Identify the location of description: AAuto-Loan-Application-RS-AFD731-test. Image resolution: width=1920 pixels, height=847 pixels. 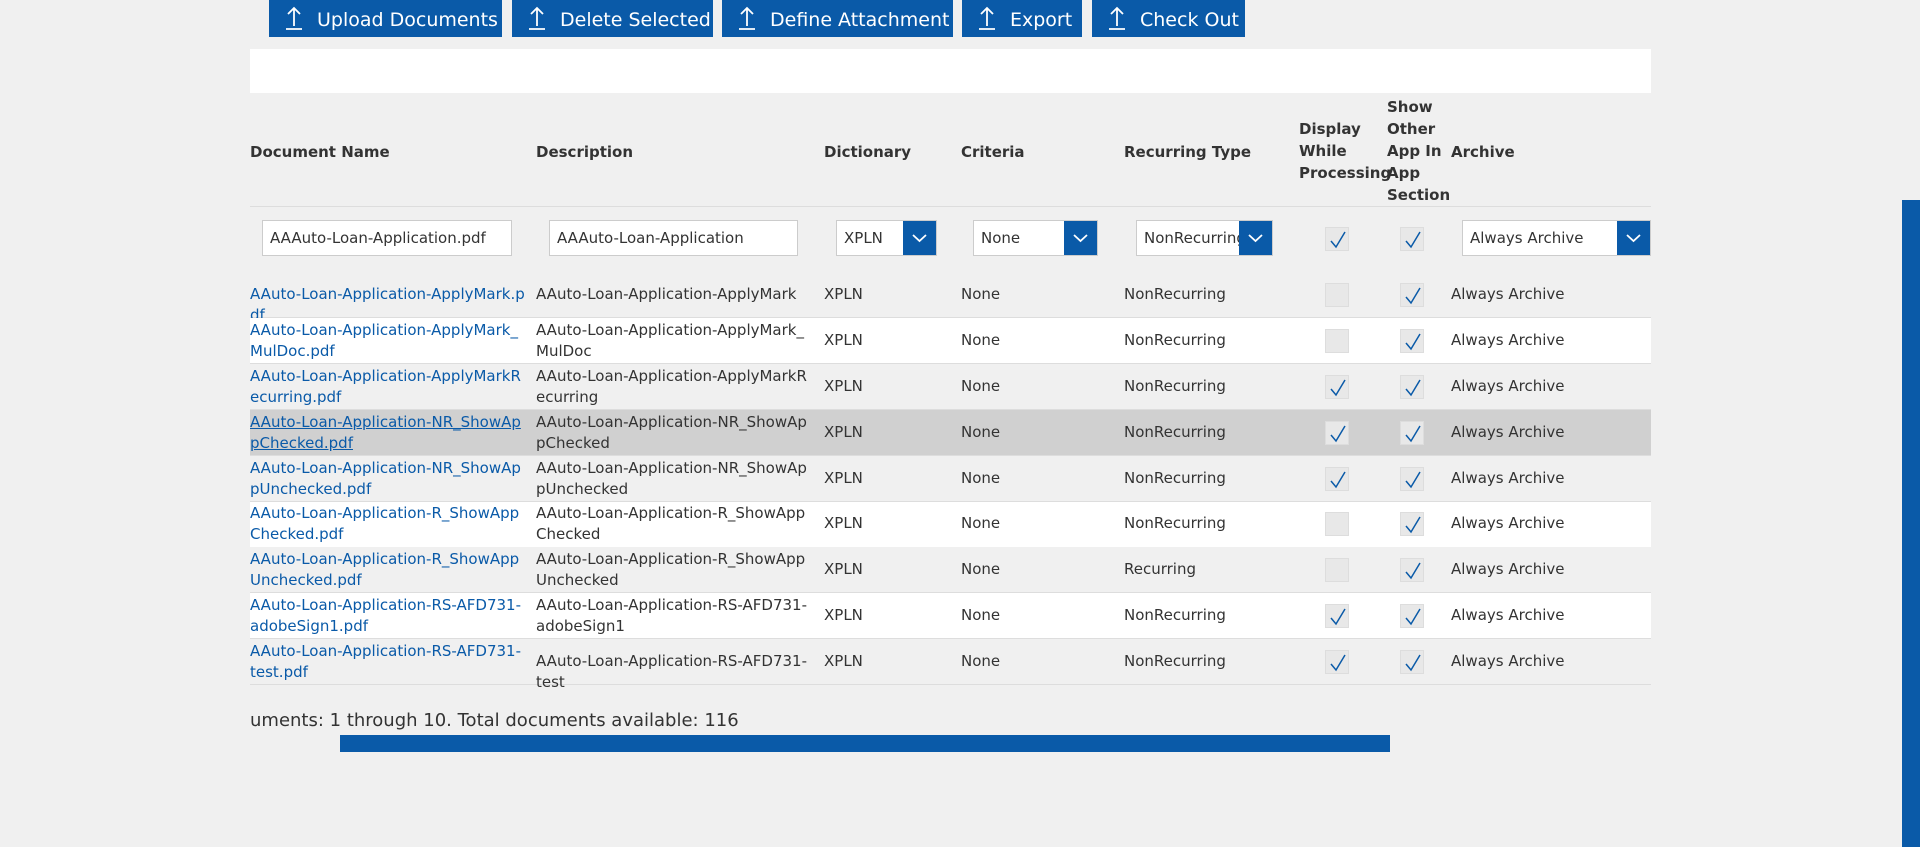
(671, 672).